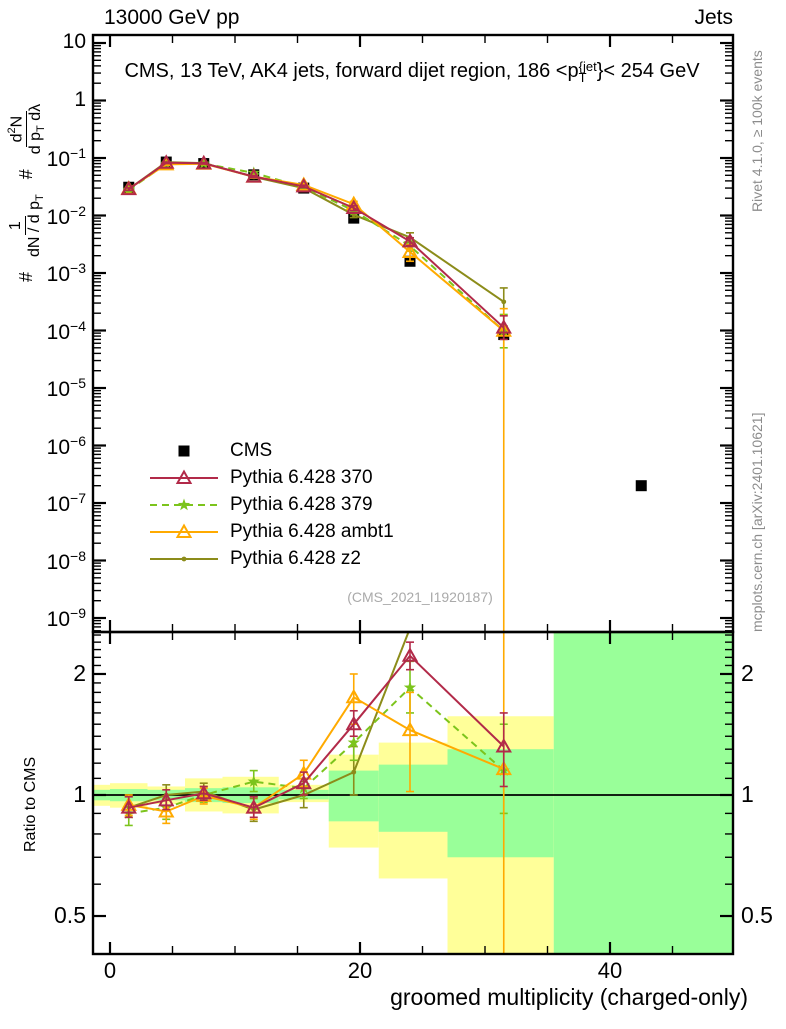 The height and width of the screenshot is (1029, 786). I want to click on pt-jet-supsub: {jet T, so click(587, 71).